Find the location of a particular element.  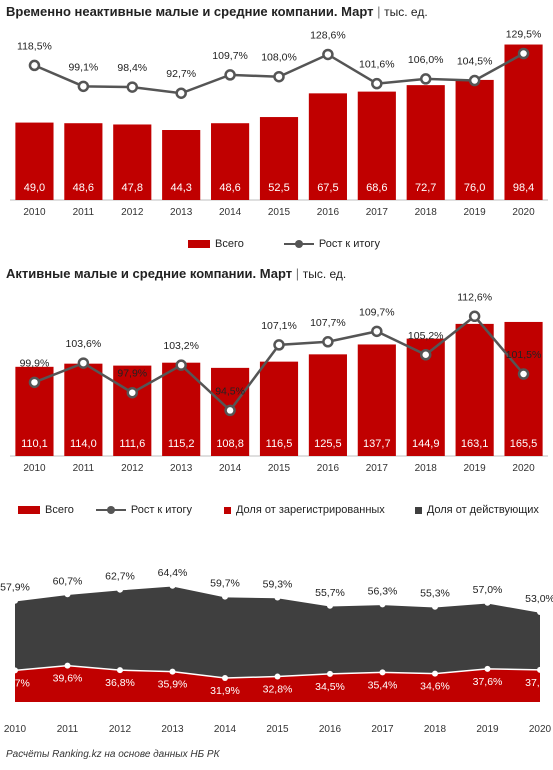

legend-line-swatch is located at coordinates (298, 244).